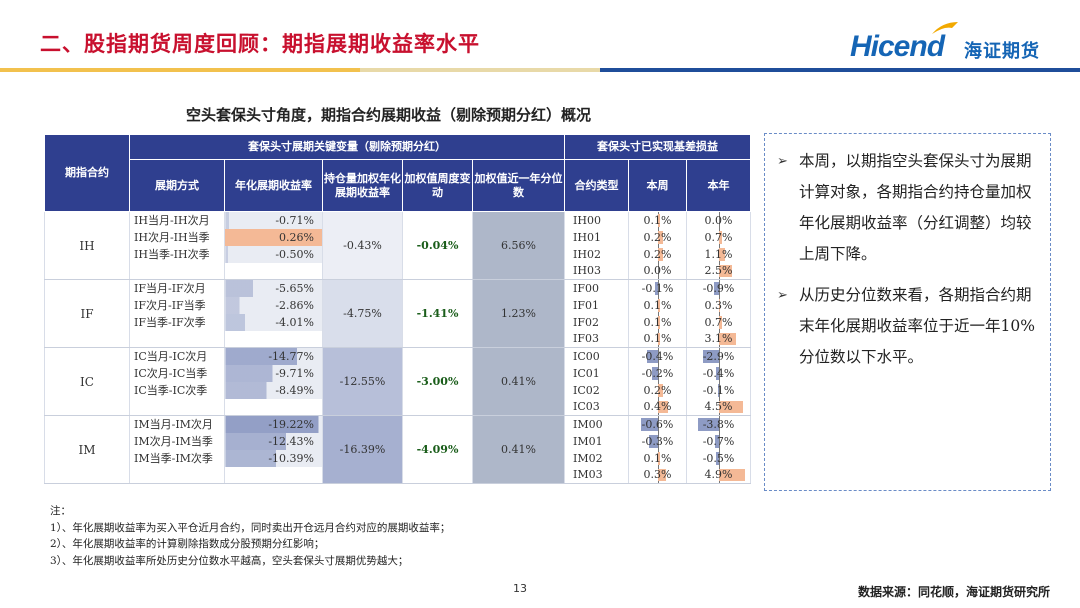  I want to click on footnote-label: 注：, so click(60, 511).